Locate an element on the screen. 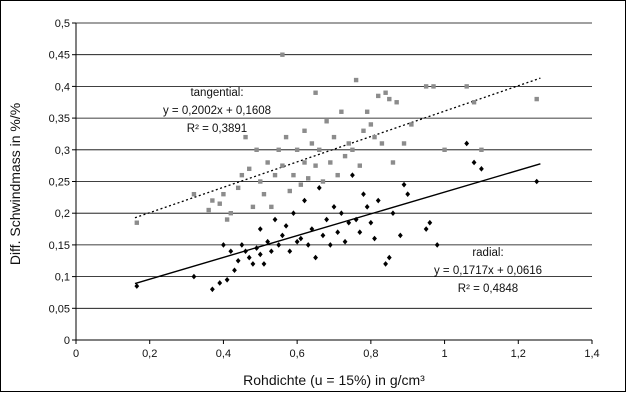 The height and width of the screenshot is (397, 626). y-tick-label: 0,35 is located at coordinates (59, 119).